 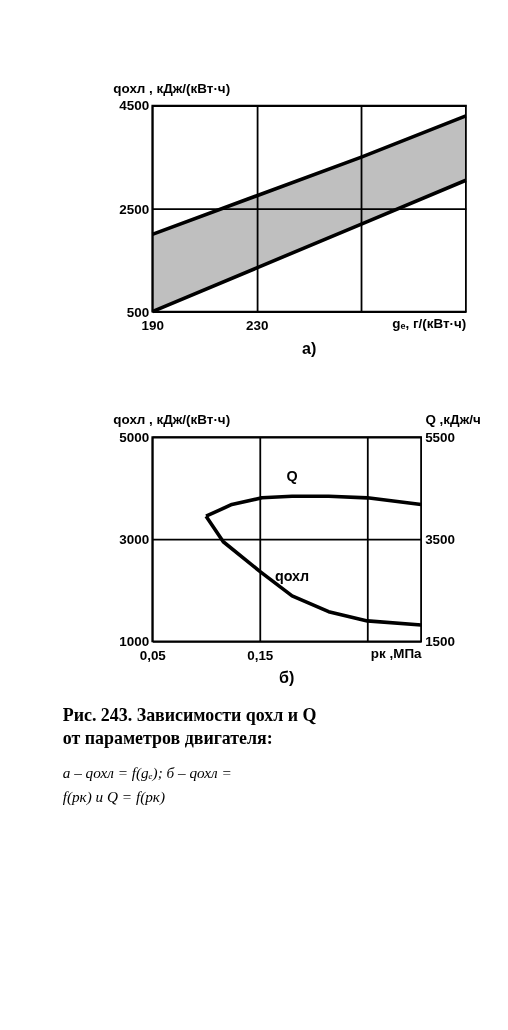 What do you see at coordinates (440, 642) in the screenshot?
I see `y2-tick-label: 1500` at bounding box center [440, 642].